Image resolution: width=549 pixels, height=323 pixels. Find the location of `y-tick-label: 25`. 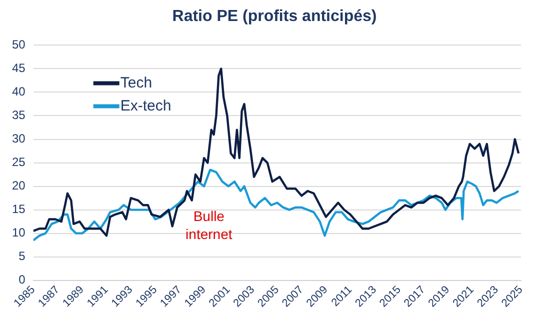

y-tick-label: 25 is located at coordinates (19, 162).